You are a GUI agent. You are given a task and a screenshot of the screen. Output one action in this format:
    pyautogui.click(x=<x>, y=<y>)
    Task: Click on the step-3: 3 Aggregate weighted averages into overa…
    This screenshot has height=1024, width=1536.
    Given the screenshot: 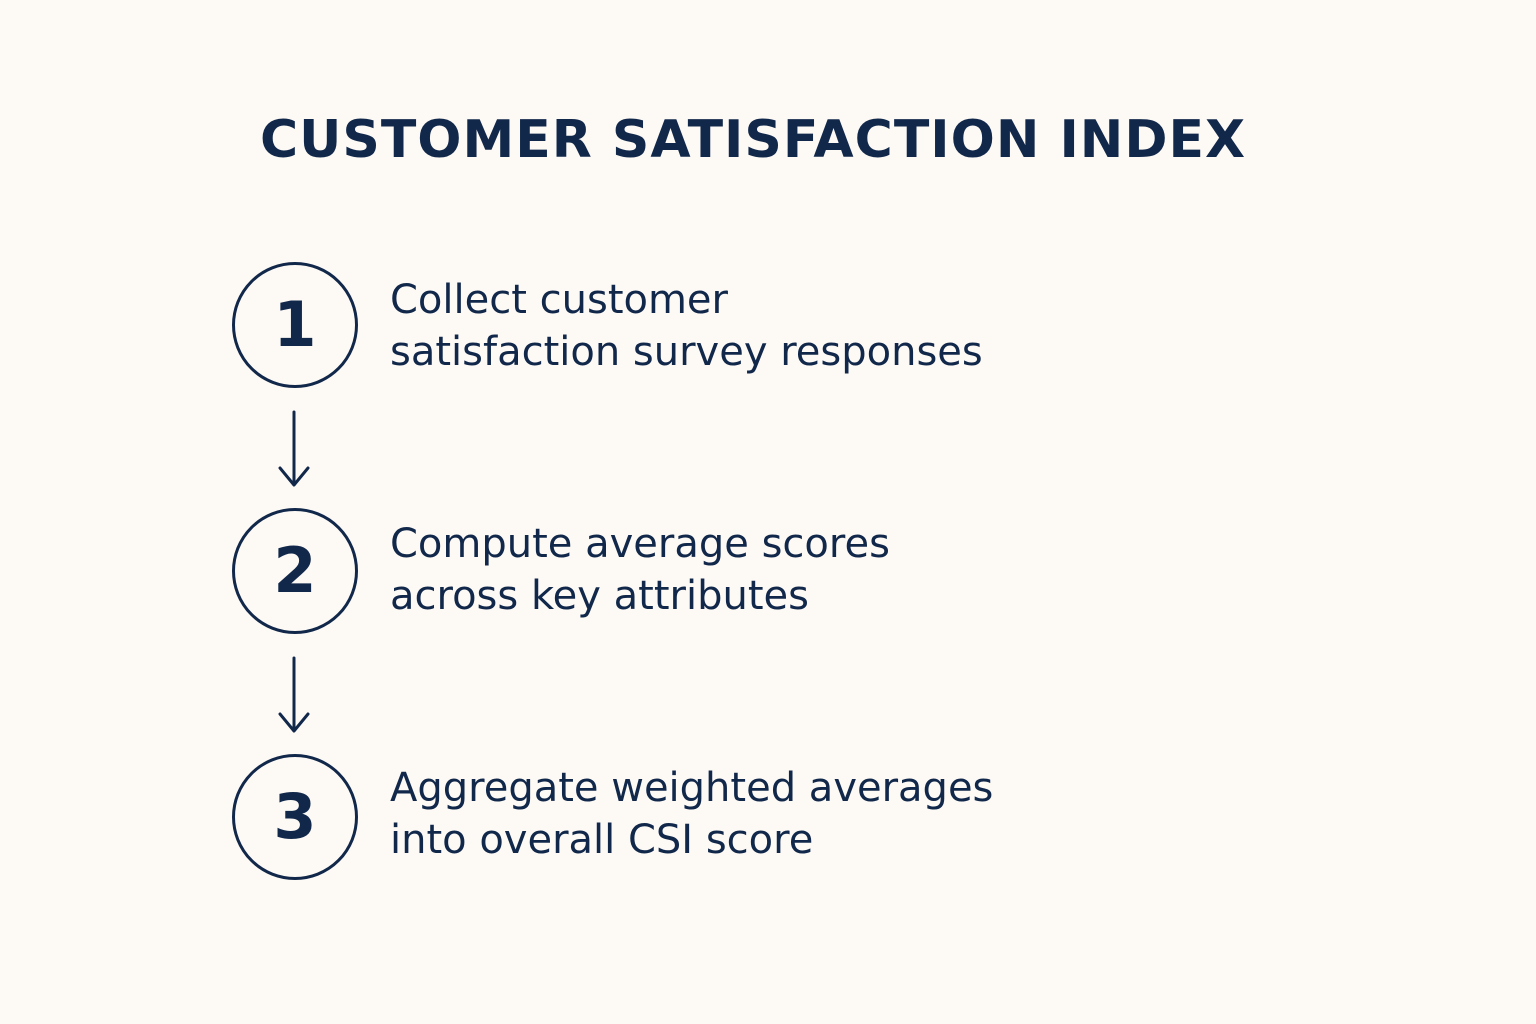 What is the action you would take?
    pyautogui.click(x=682, y=818)
    